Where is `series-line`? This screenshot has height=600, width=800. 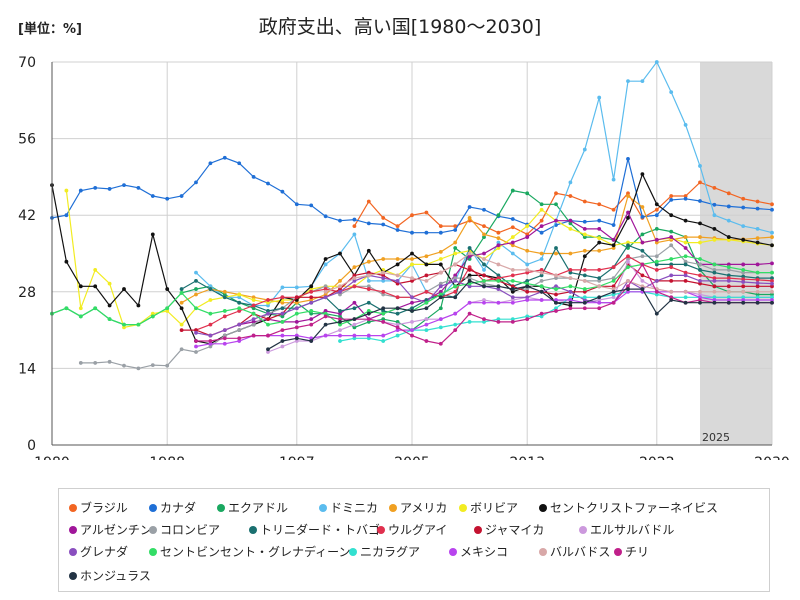
series-line is located at coordinates (506, 268).